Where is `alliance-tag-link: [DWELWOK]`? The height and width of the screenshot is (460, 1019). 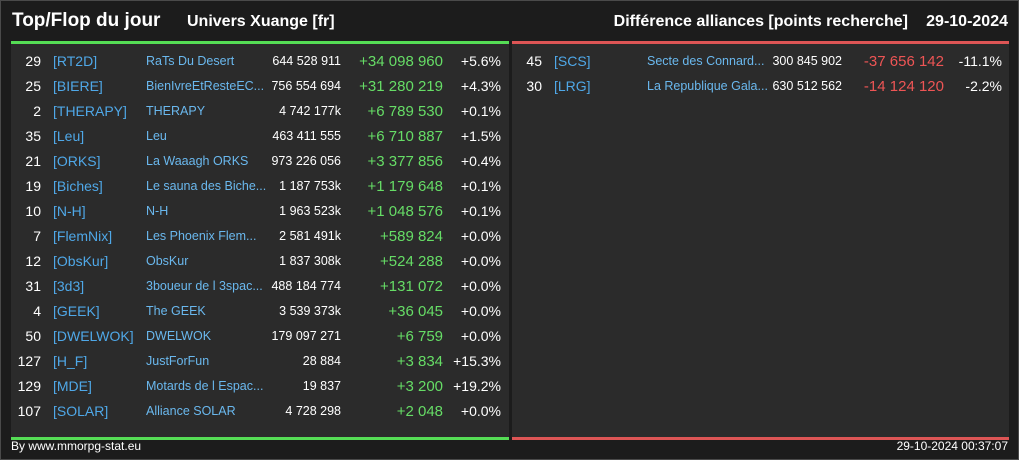
alliance-tag-link: [DWELWOK] is located at coordinates (93, 336).